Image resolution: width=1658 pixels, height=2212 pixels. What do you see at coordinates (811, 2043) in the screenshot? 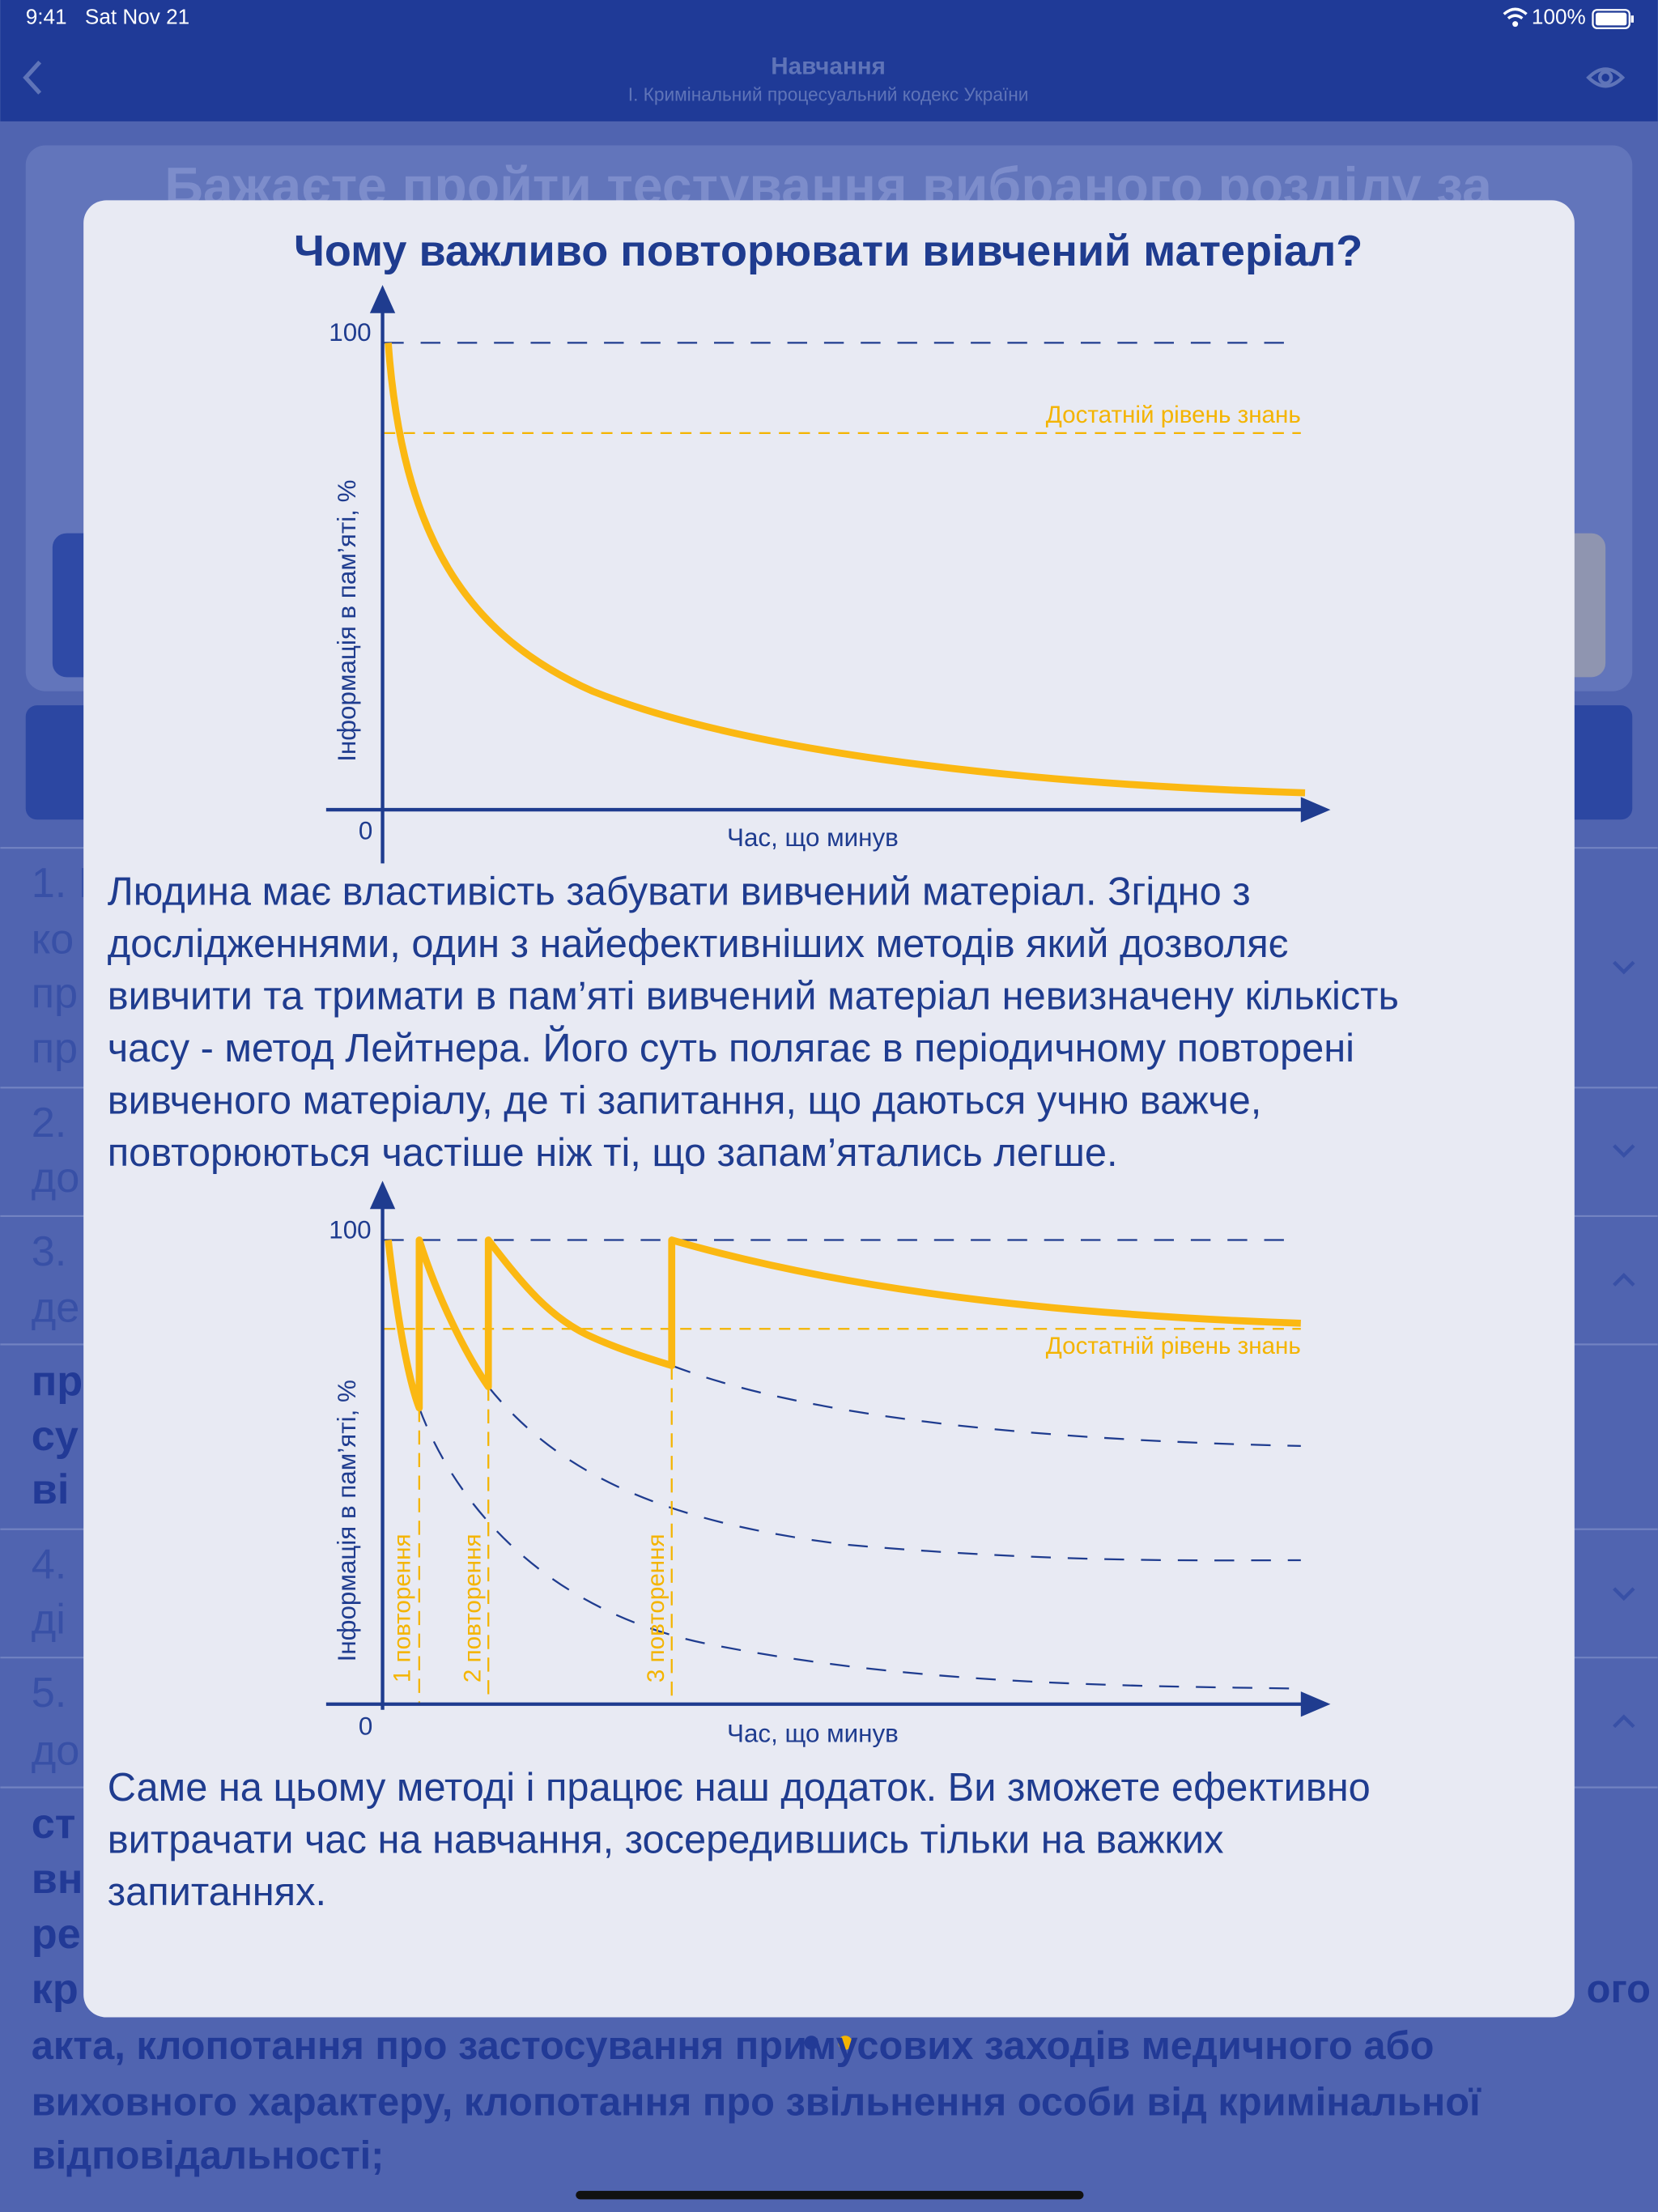
I see `page-dot` at bounding box center [811, 2043].